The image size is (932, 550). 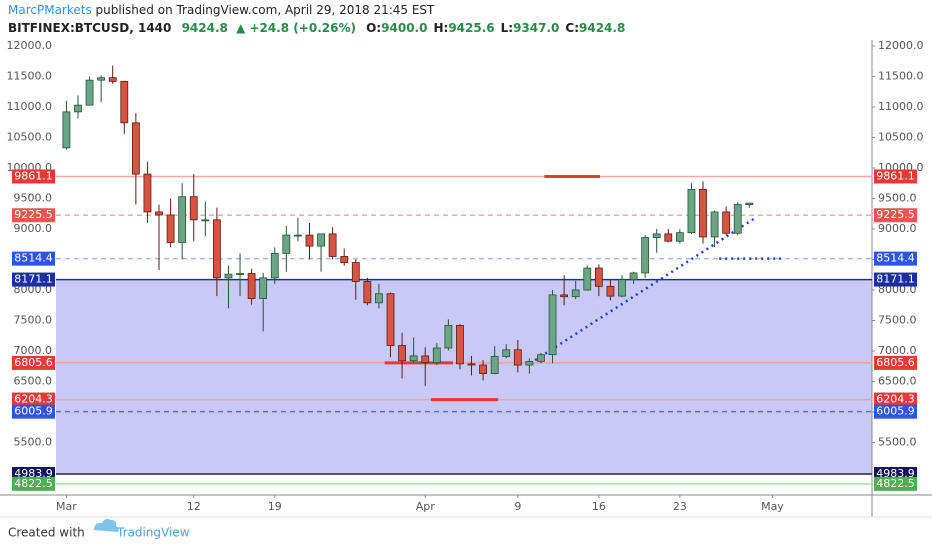 I want to click on ohlc: O:9400.0 H:9425.6 L:9347.0 C:9424.8, so click(x=492, y=28).